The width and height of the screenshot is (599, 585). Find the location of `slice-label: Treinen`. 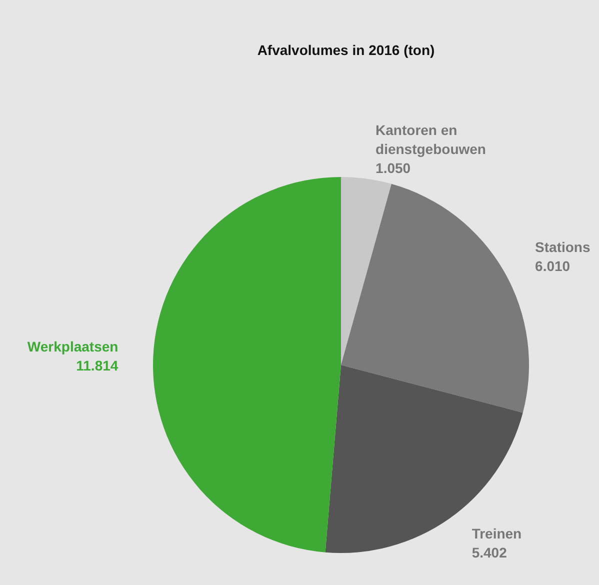

slice-label: Treinen is located at coordinates (497, 534).